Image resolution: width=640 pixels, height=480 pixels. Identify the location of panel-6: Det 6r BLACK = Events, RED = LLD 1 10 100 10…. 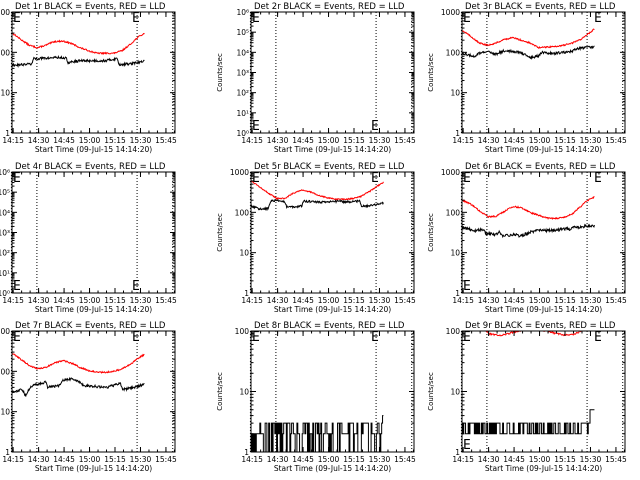
(527, 238).